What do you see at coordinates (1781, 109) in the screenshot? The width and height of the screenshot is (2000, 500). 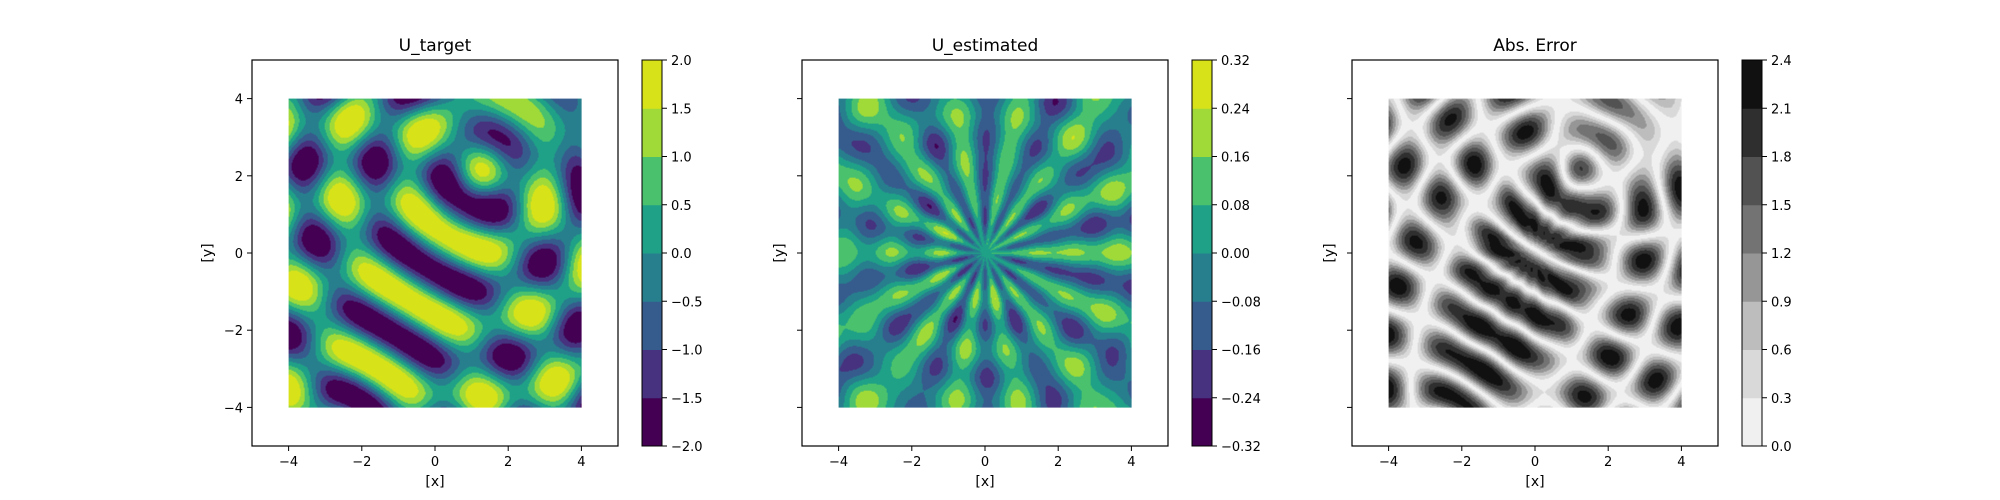 I see `colorbar-tick-label: 2.1` at bounding box center [1781, 109].